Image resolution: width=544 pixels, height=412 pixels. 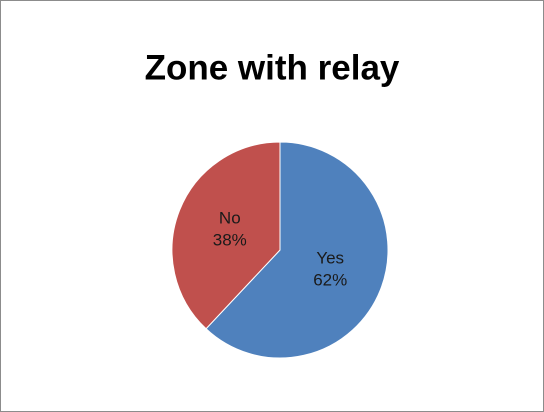 I want to click on slice-value-label: 38%, so click(x=230, y=240).